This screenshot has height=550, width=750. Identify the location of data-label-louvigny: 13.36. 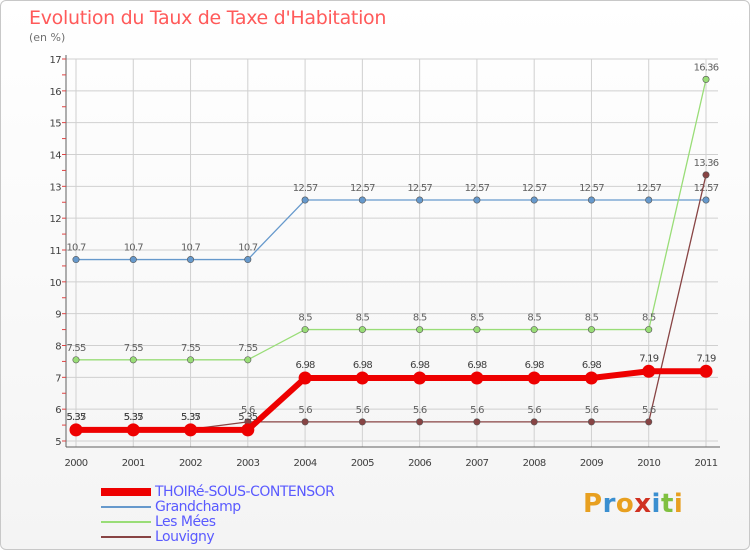
(706, 163).